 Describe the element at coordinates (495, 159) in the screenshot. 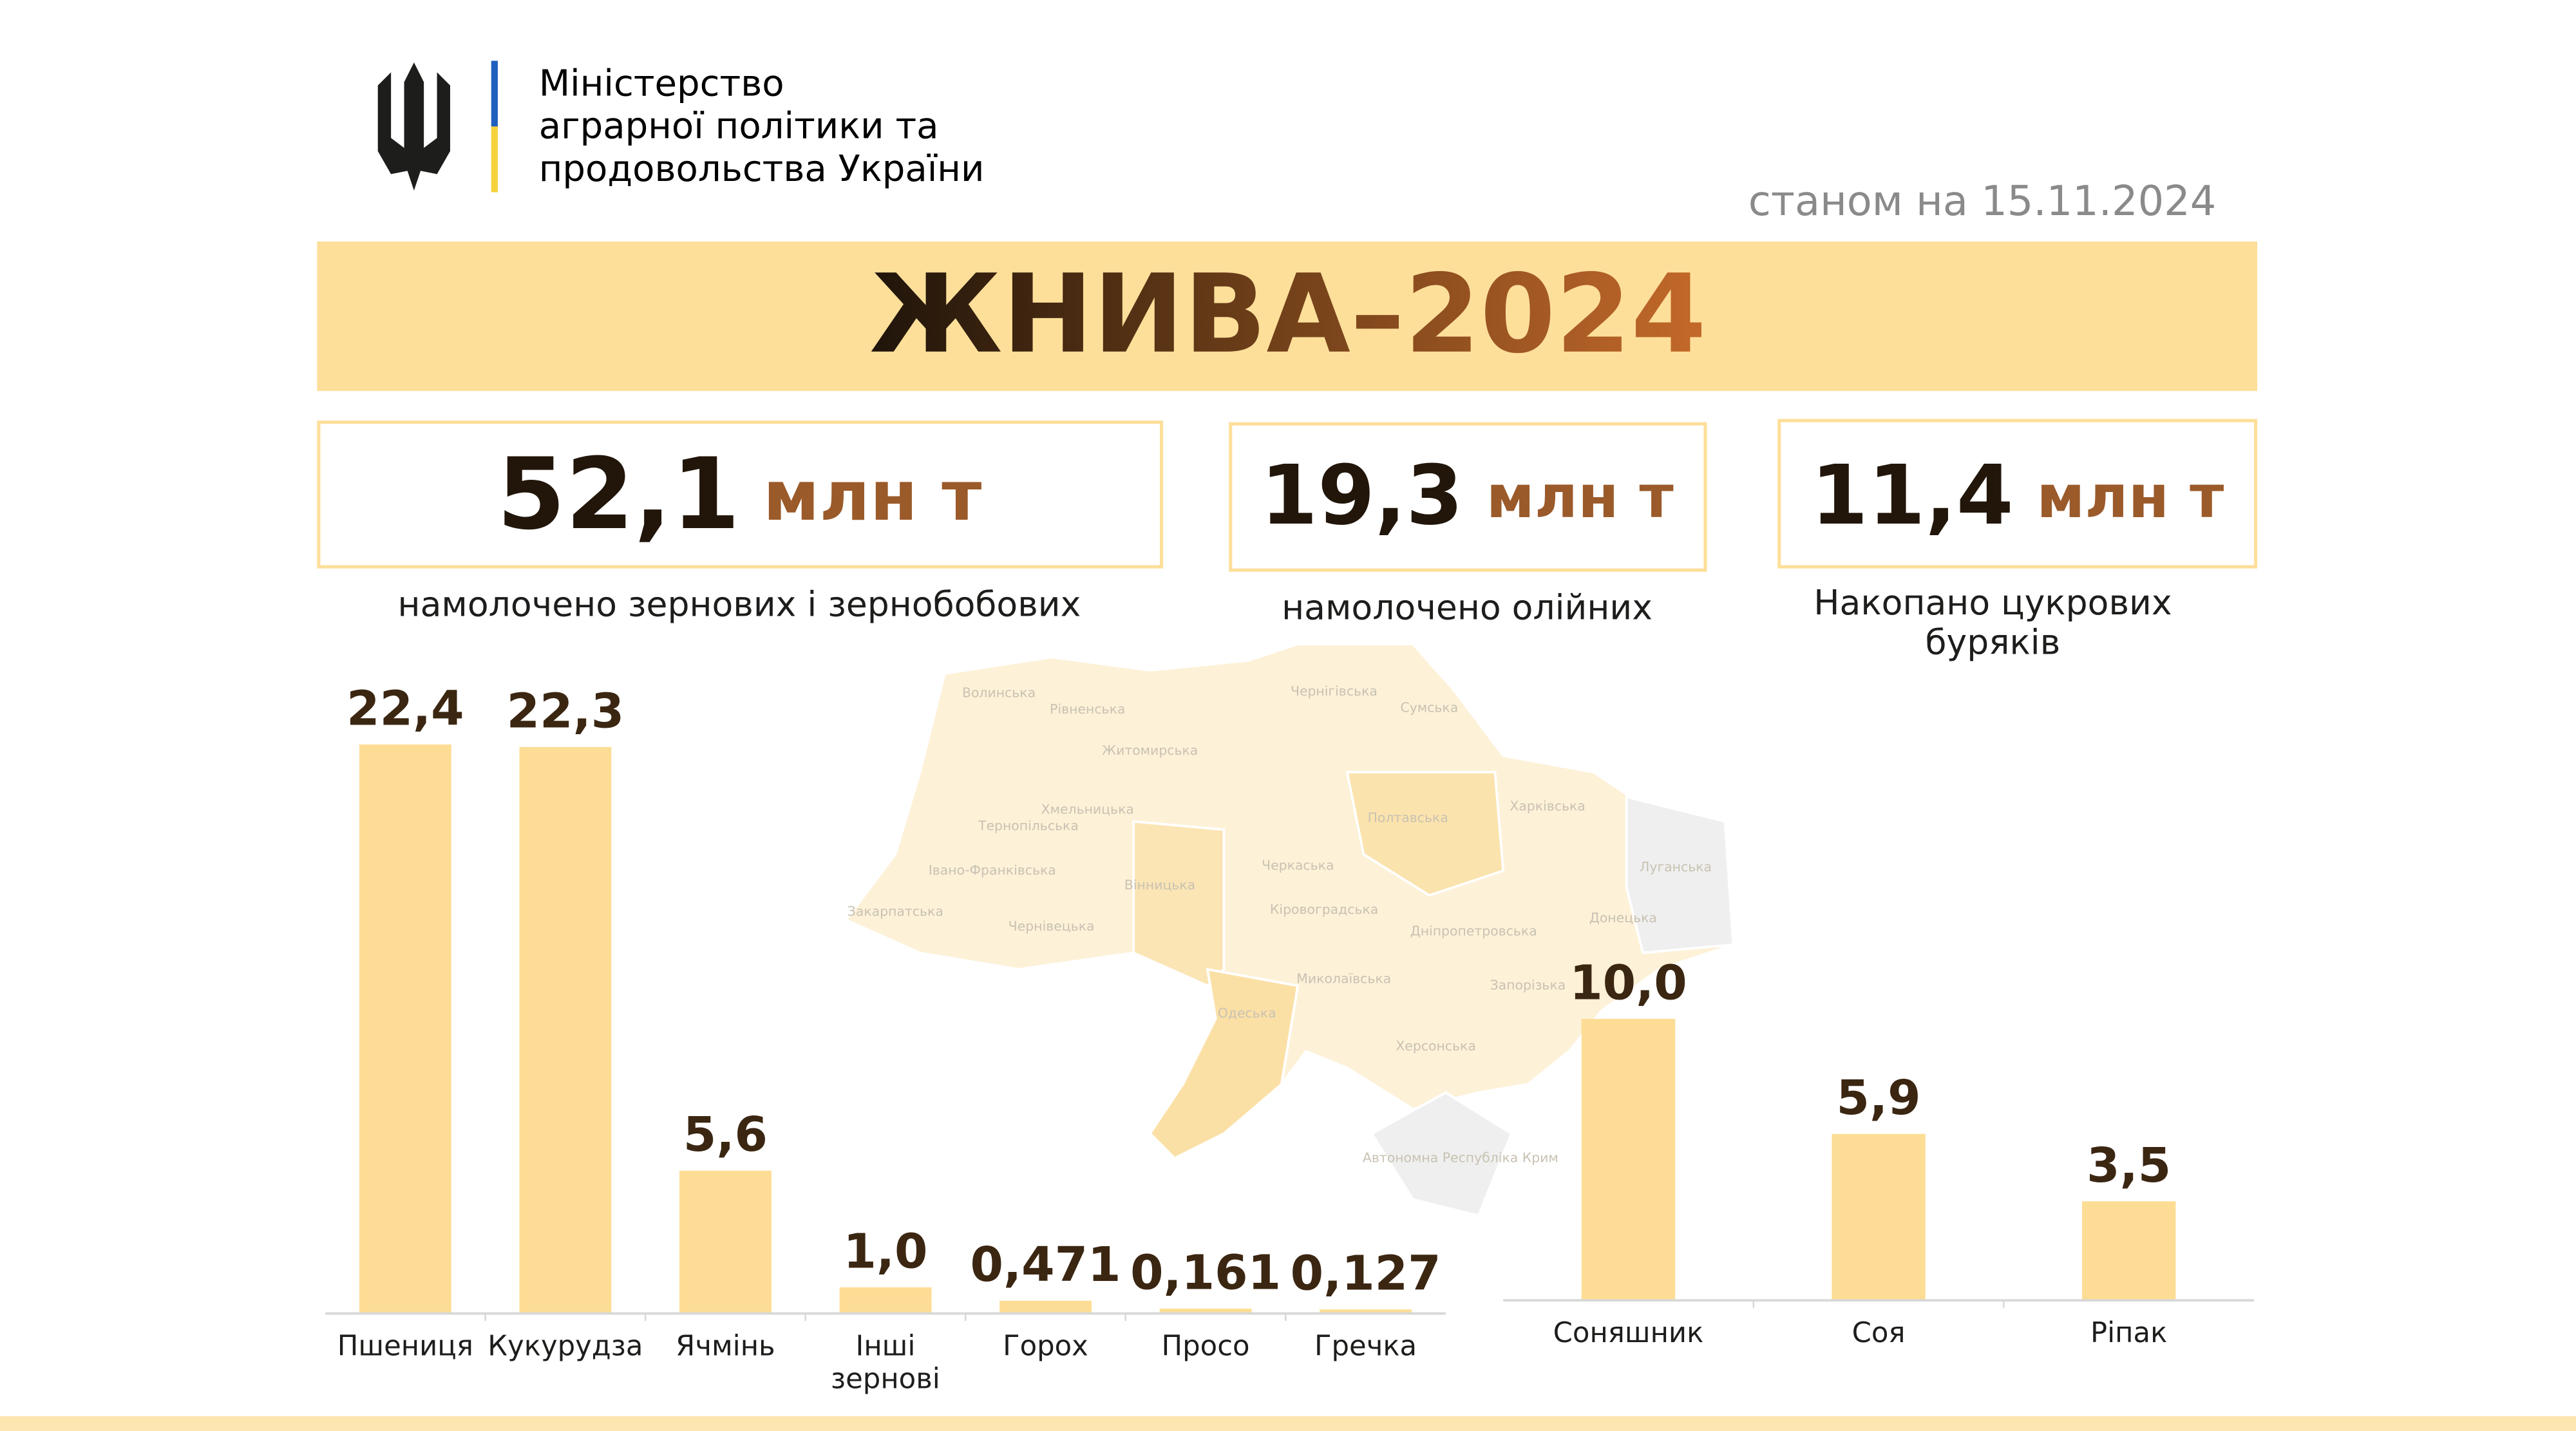

I see `flag-yellow` at that location.